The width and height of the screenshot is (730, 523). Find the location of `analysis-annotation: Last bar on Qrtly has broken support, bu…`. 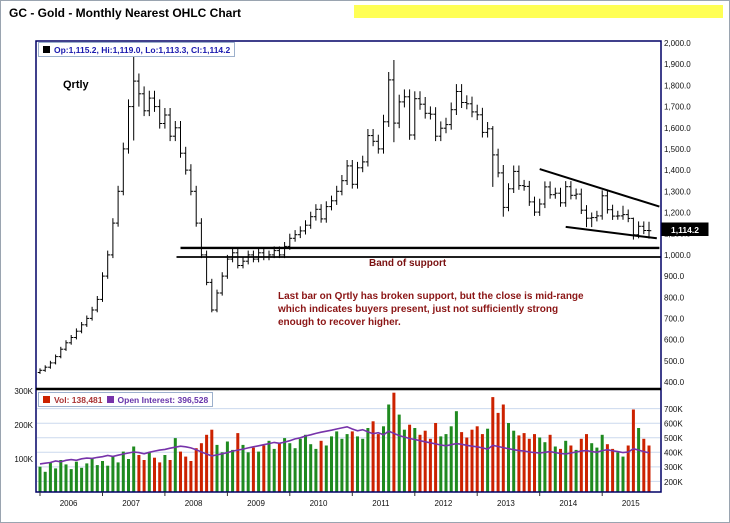

analysis-annotation: Last bar on Qrtly has broken support, bu… is located at coordinates (431, 309).